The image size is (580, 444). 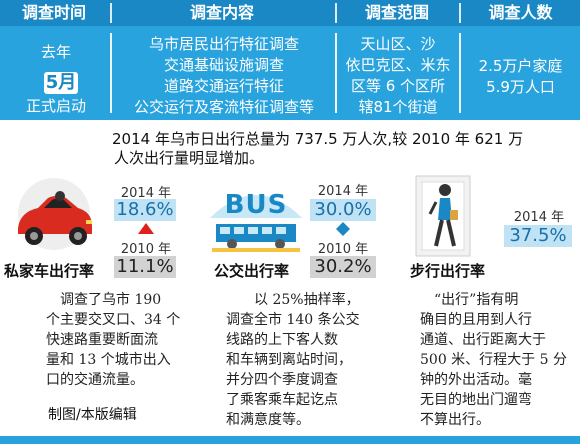 I want to click on month-badge: 5月, so click(x=61, y=83).